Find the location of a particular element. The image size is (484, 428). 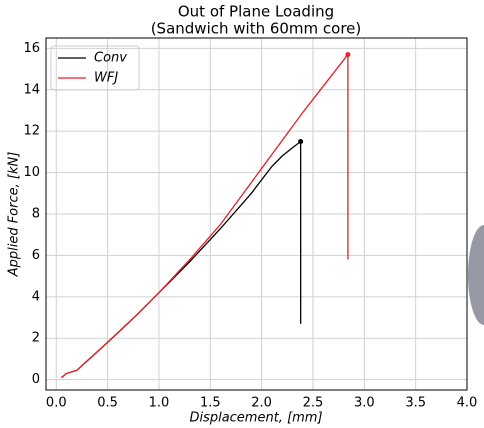

y-tick-label: 14 is located at coordinates (31, 89).